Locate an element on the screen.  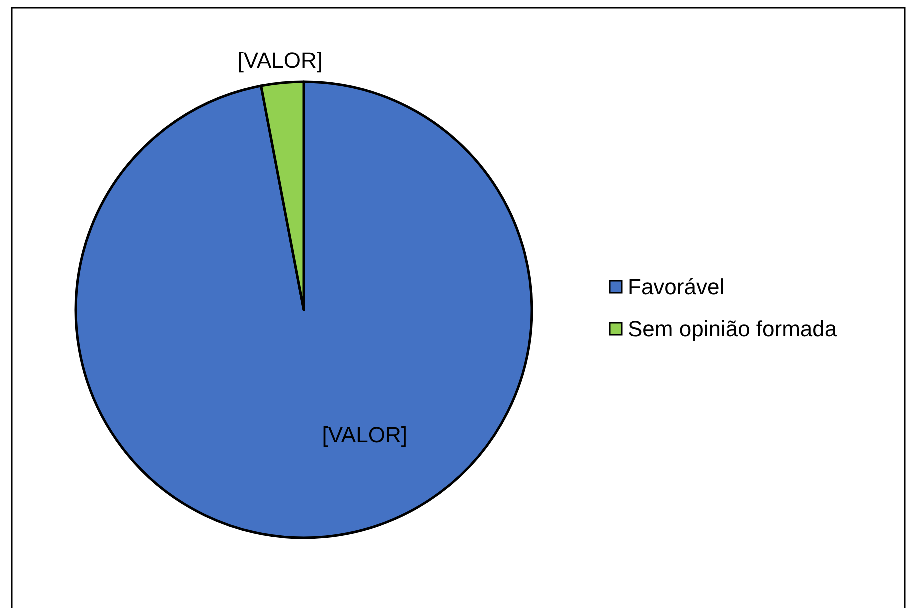
legend-label: Sem opinião formada is located at coordinates (733, 329).